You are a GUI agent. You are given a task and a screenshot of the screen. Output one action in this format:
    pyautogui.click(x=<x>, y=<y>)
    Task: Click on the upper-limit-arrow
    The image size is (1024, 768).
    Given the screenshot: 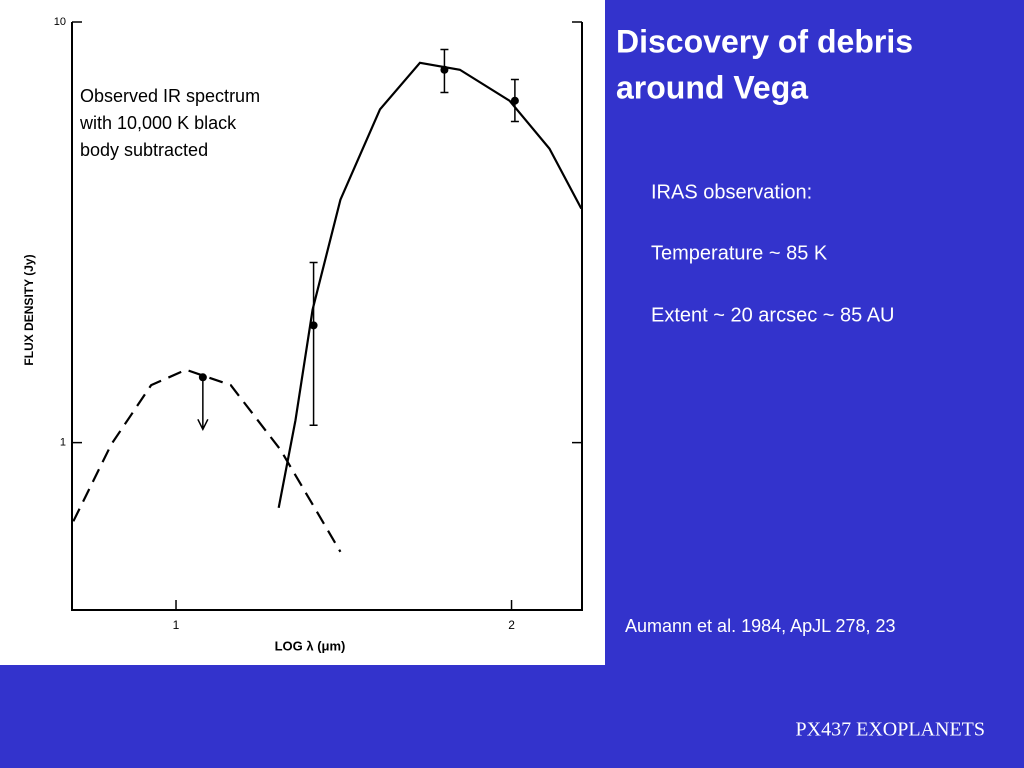 What is the action you would take?
    pyautogui.click(x=203, y=404)
    